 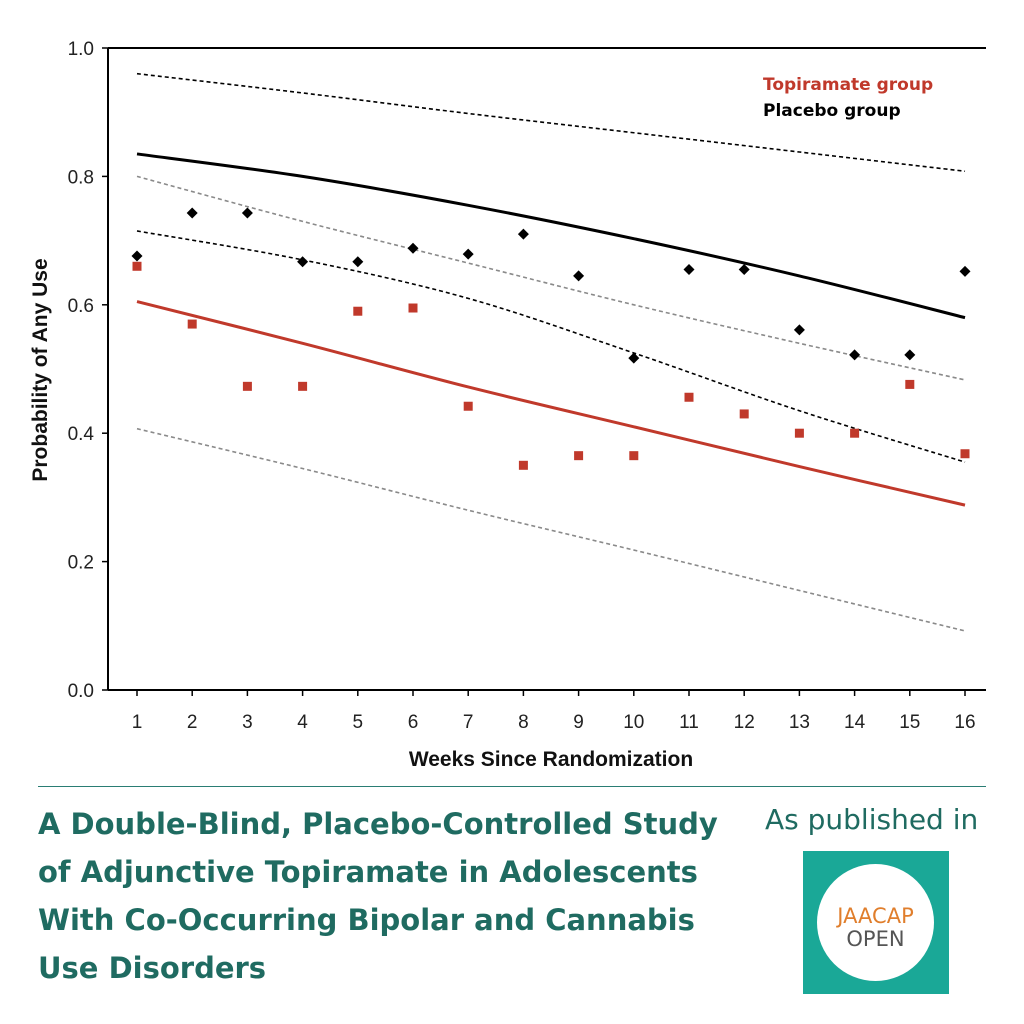 I want to click on x-tick-label: 10, so click(x=633, y=722).